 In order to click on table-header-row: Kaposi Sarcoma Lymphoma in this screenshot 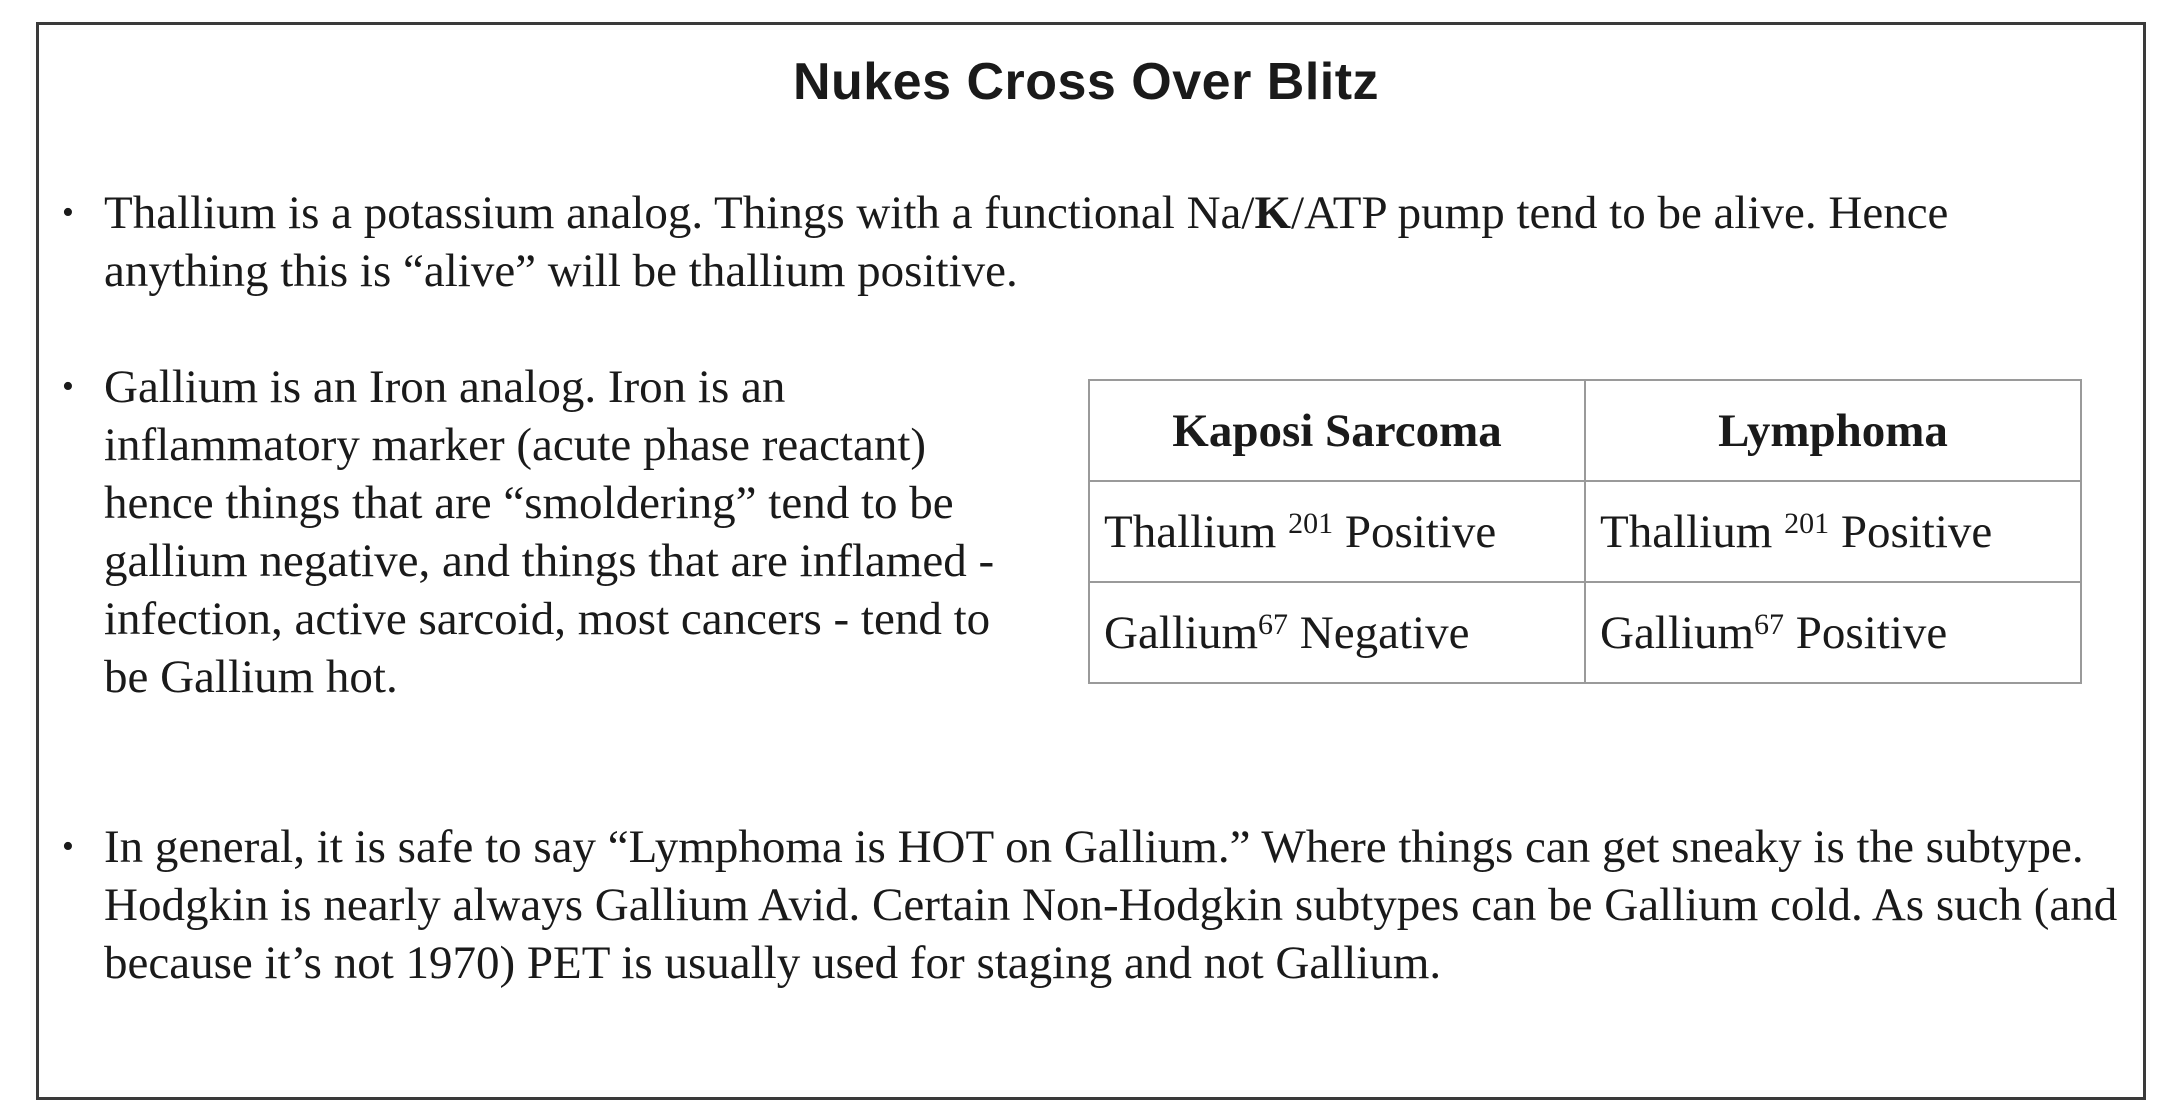, I will do `click(1585, 430)`.